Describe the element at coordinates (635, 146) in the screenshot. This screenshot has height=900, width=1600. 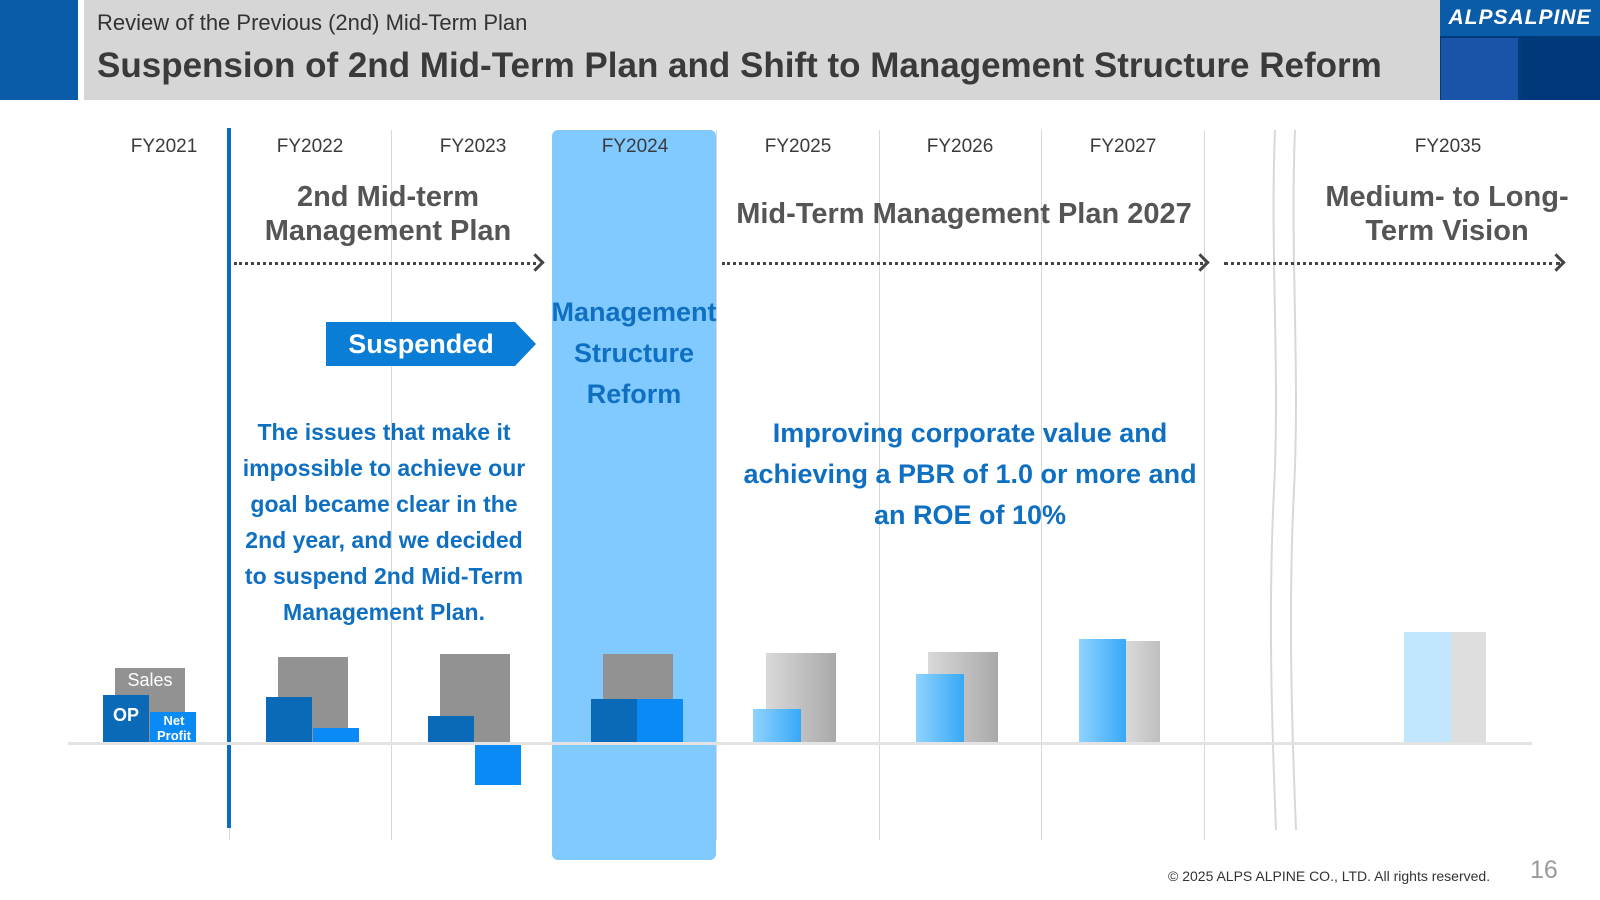
I see `year-label-fy2024: FY2024` at that location.